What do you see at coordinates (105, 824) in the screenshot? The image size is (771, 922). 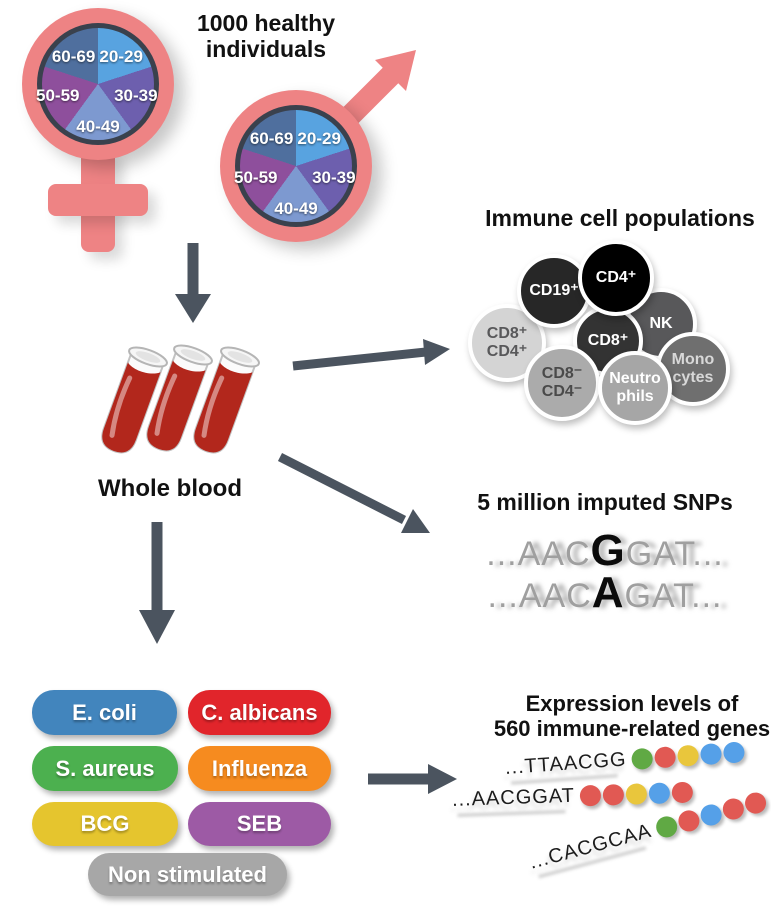 I see `stimulus-pill-bcg: BCG` at bounding box center [105, 824].